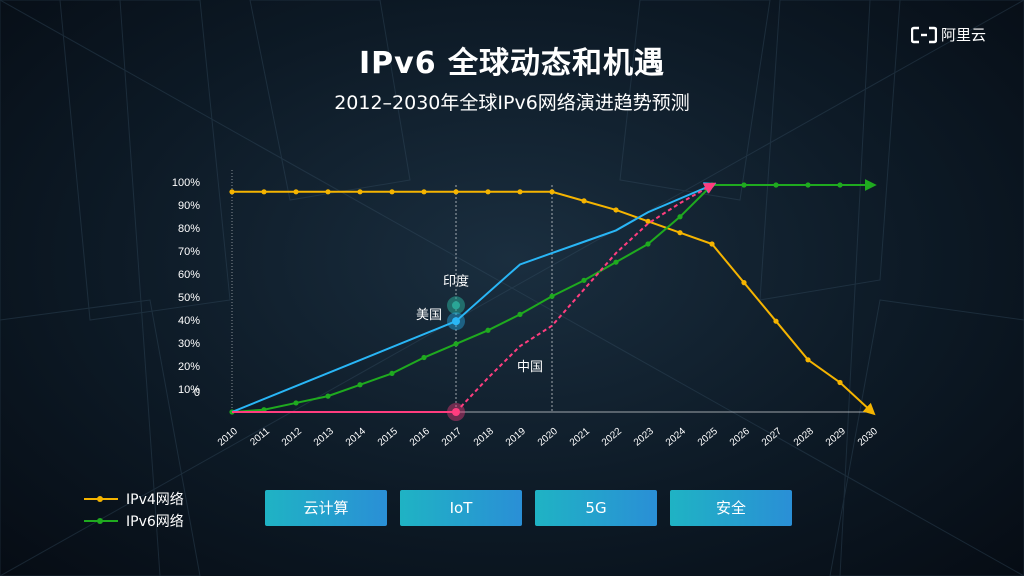 The width and height of the screenshot is (1024, 576). What do you see at coordinates (228, 437) in the screenshot?
I see `x-tick-label: 2010` at bounding box center [228, 437].